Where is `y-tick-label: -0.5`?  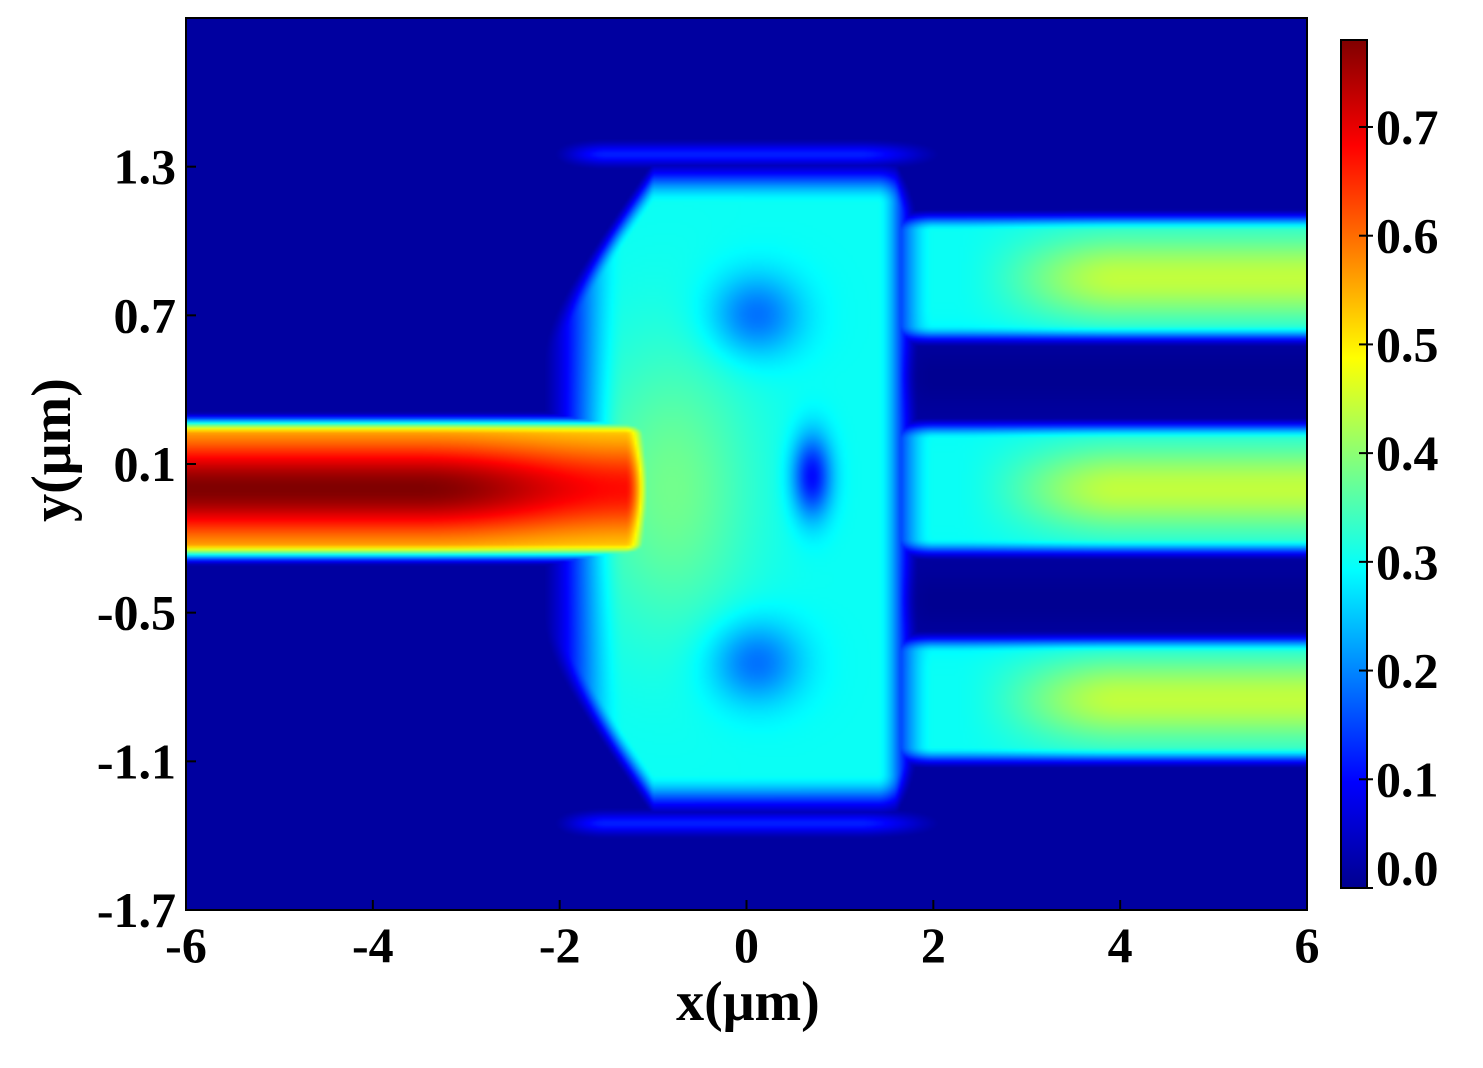
y-tick-label: -0.5 is located at coordinates (136, 613).